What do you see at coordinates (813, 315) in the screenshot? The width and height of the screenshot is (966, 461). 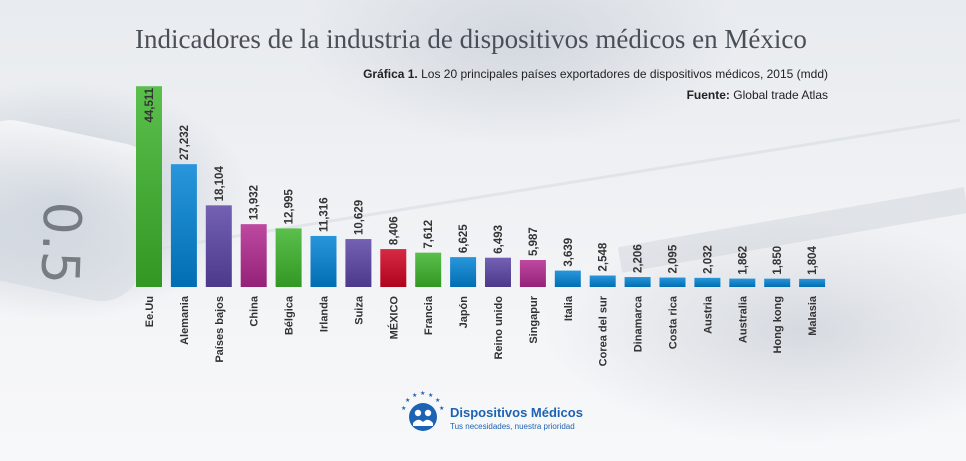 I see `category-label-19: Malasia` at bounding box center [813, 315].